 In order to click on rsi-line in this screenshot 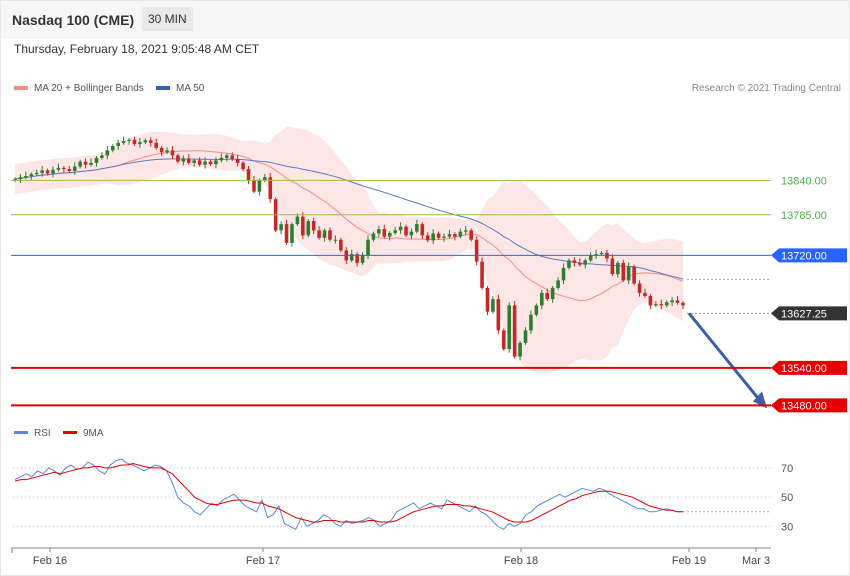, I will do `click(348, 494)`.